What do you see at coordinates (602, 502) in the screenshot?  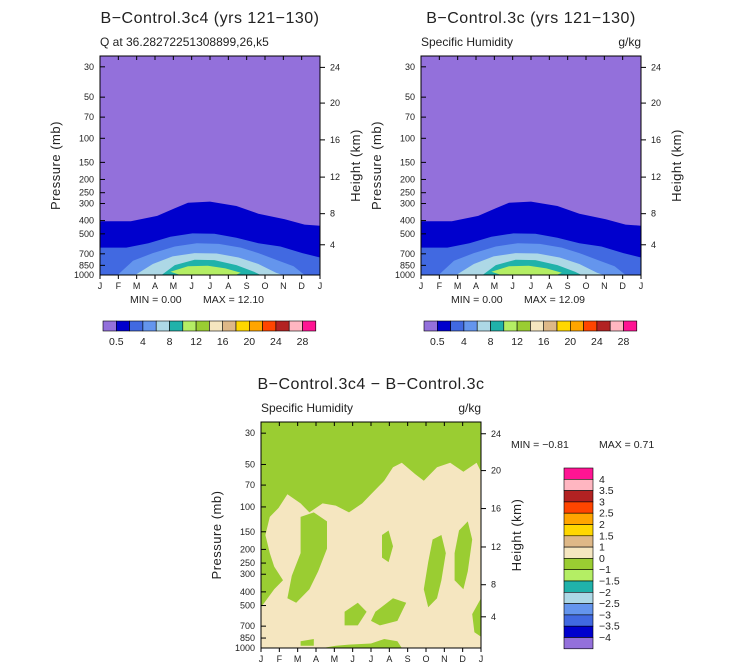 I see `colorbar-label: 3` at bounding box center [602, 502].